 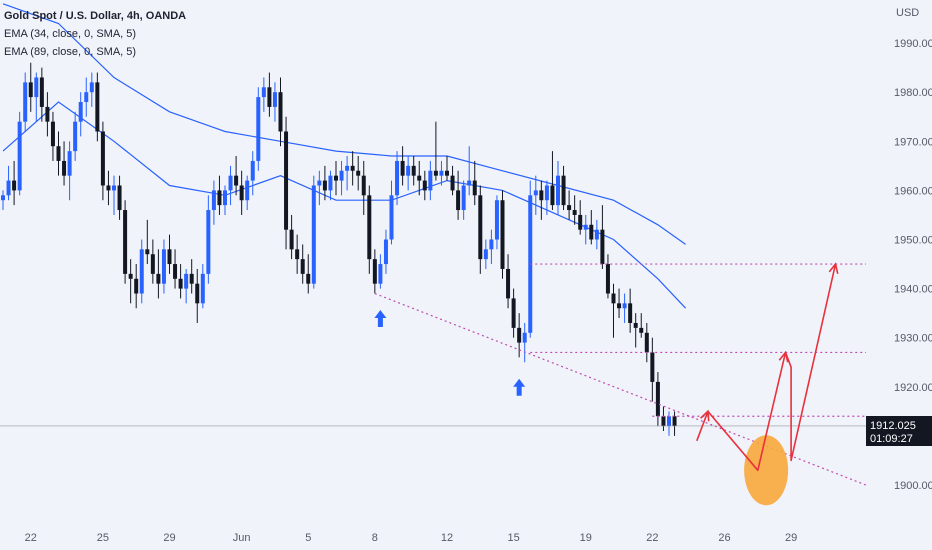 I want to click on chart-title: Gold Spot / U.S. Dollar, 4h, OANDA, so click(x=95, y=16).